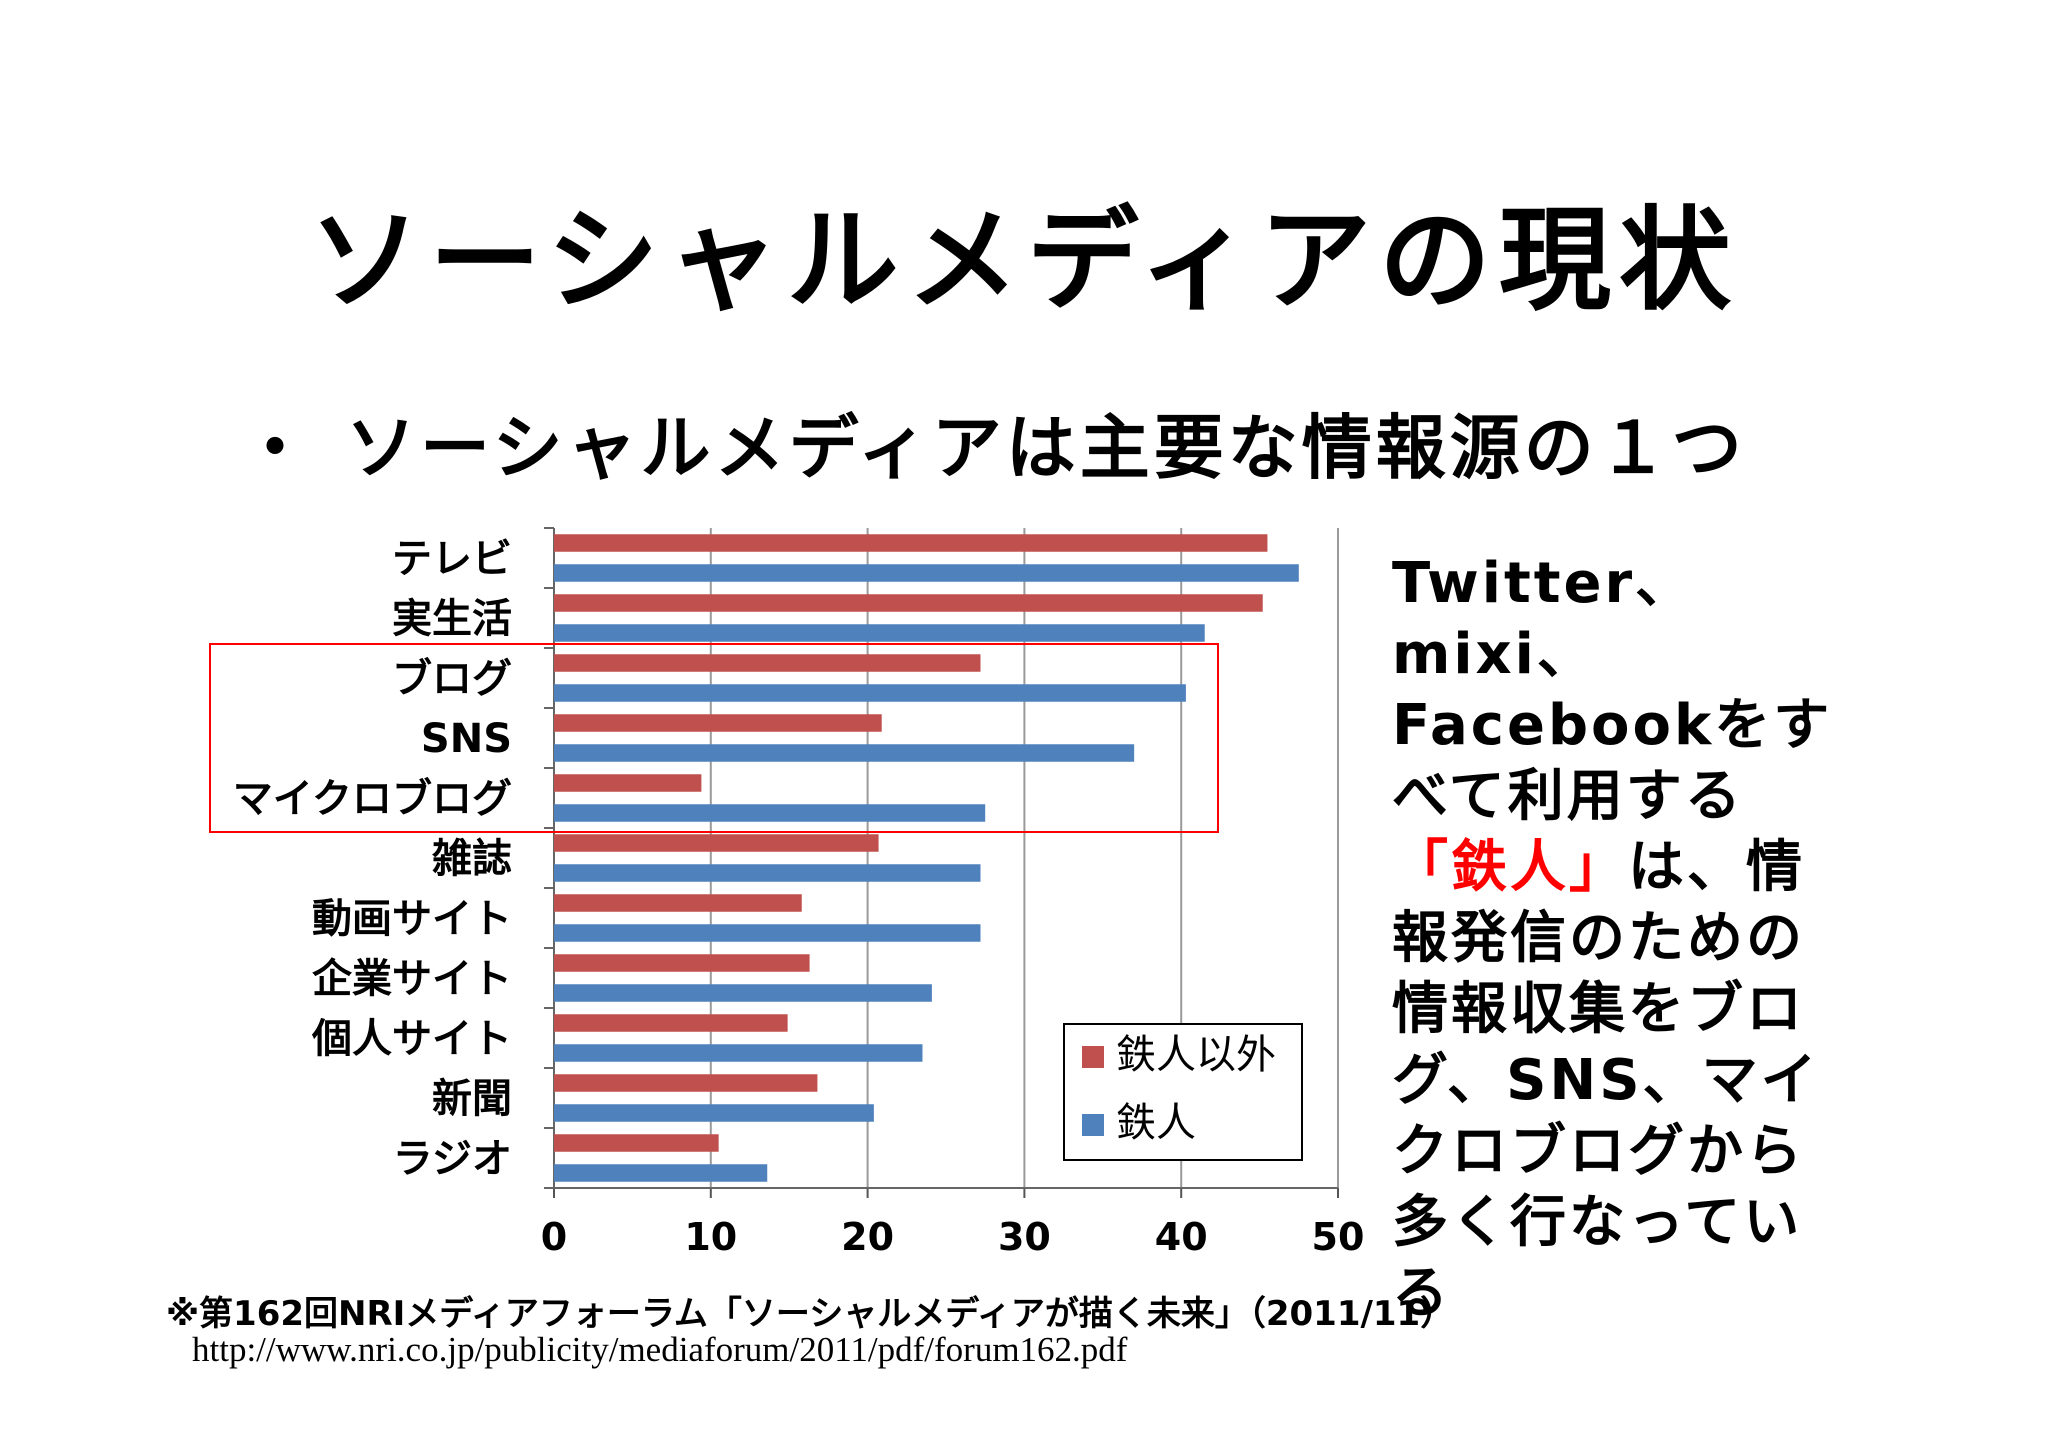  Describe the element at coordinates (636, 1143) in the screenshot. I see `bar-鉄人以外-ラジオ` at that location.